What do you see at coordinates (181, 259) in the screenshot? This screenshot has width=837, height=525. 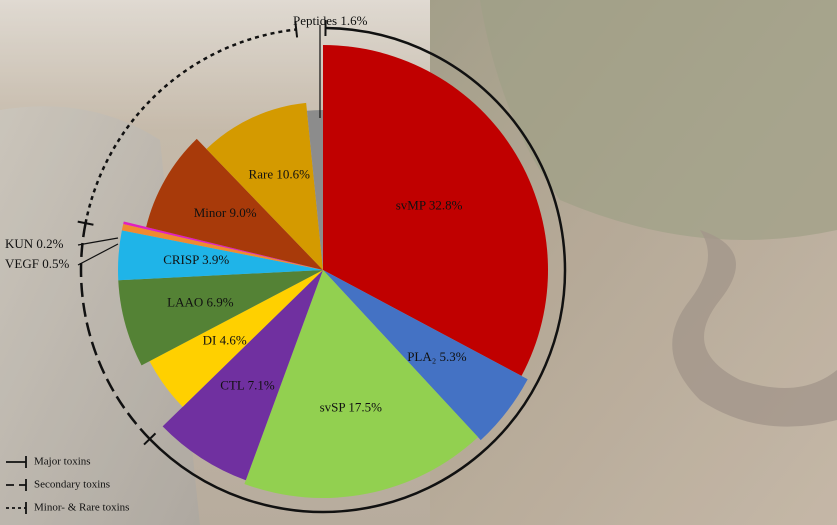 I see `slice-category: CRISP` at bounding box center [181, 259].